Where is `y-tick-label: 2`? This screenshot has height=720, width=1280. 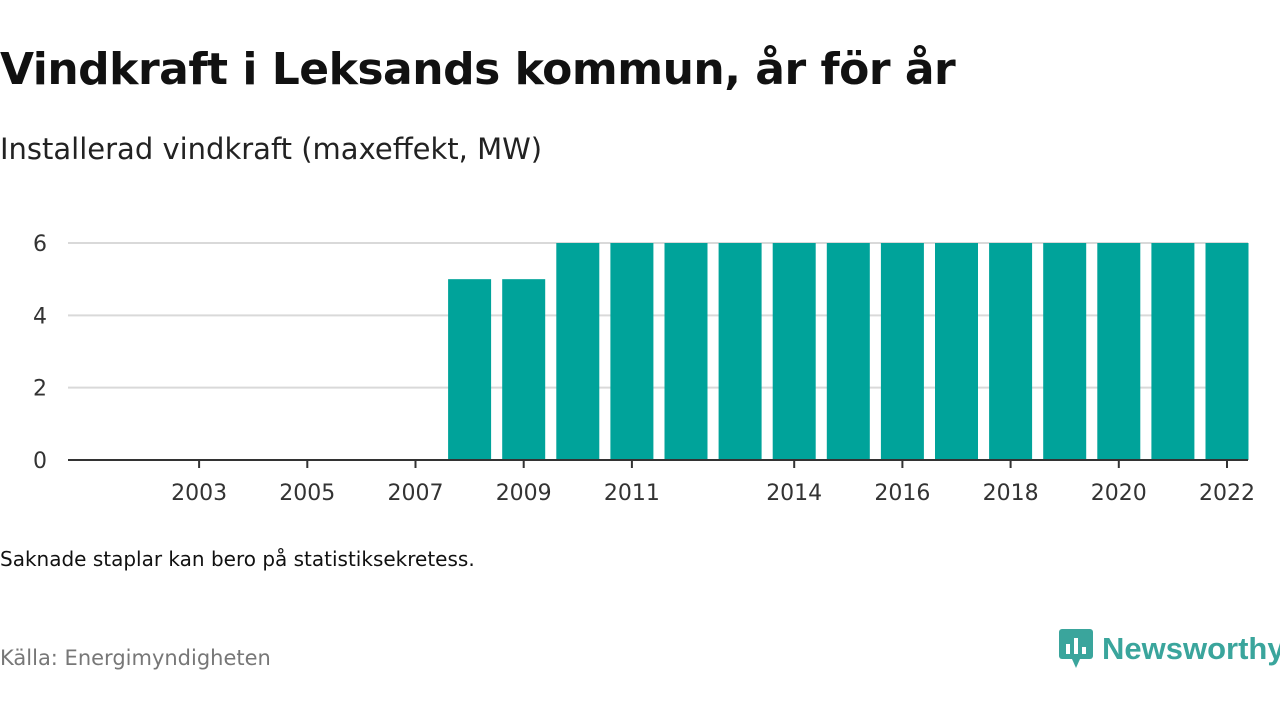
y-tick-label: 2 is located at coordinates (40, 389).